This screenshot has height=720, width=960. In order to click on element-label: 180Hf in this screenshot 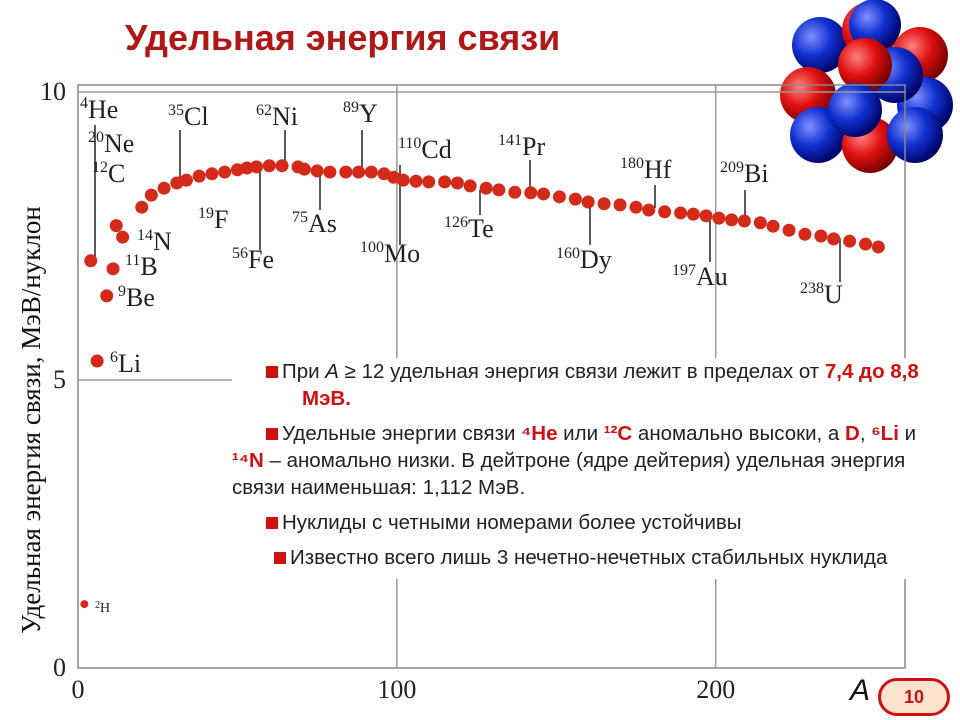, I will do `click(646, 169)`.